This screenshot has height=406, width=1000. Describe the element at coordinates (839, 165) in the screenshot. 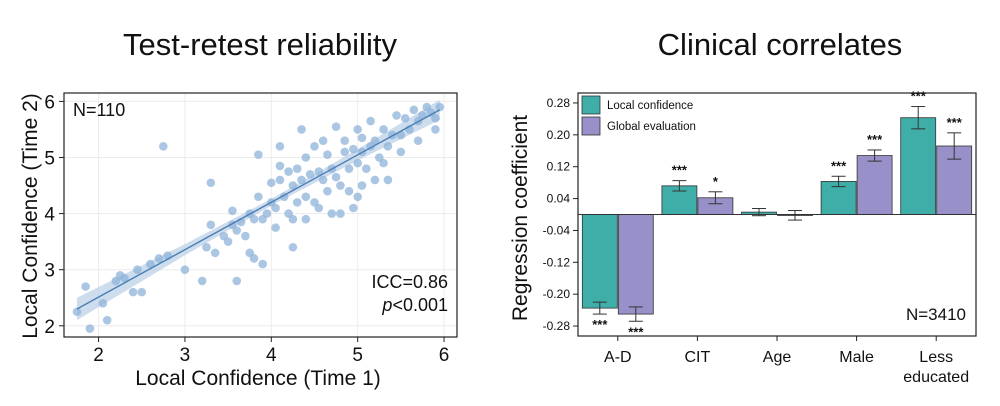

I see `significance-3-0: ***` at that location.